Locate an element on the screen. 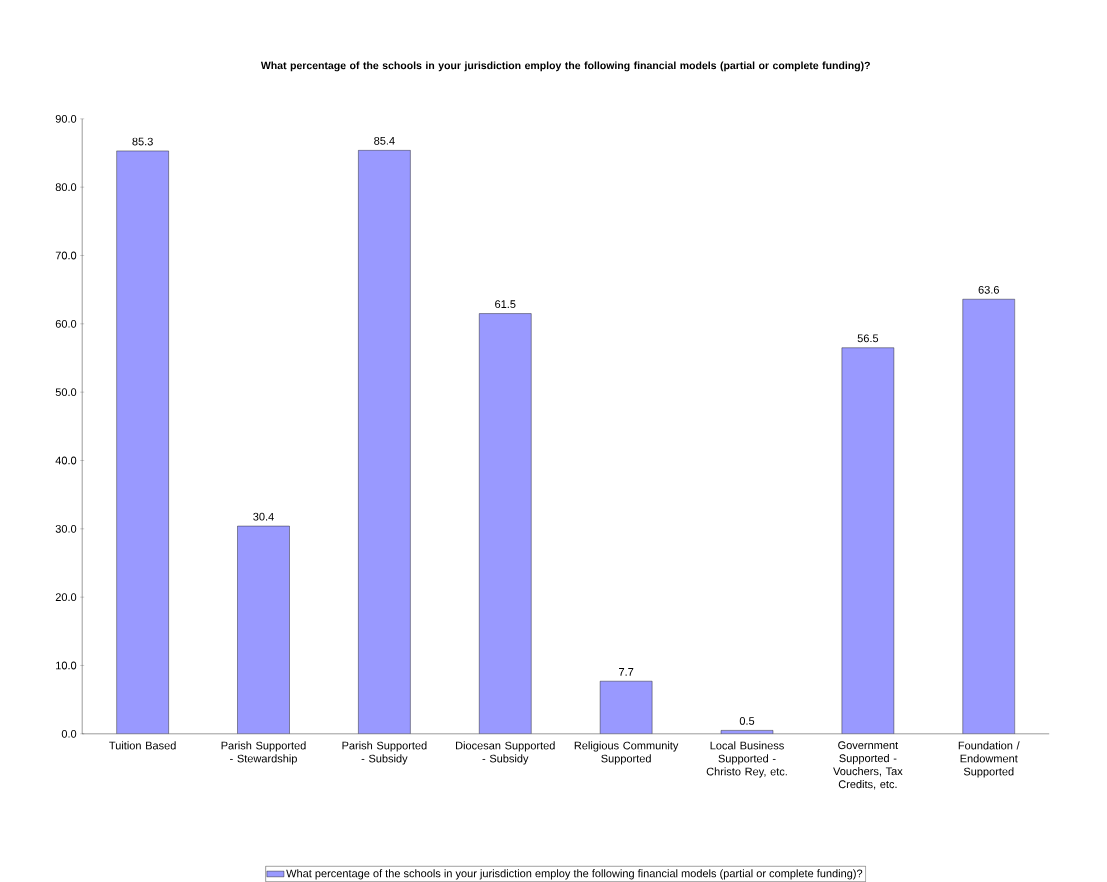 The height and width of the screenshot is (882, 1107). y-tick-label: 10.0 is located at coordinates (66, 665).